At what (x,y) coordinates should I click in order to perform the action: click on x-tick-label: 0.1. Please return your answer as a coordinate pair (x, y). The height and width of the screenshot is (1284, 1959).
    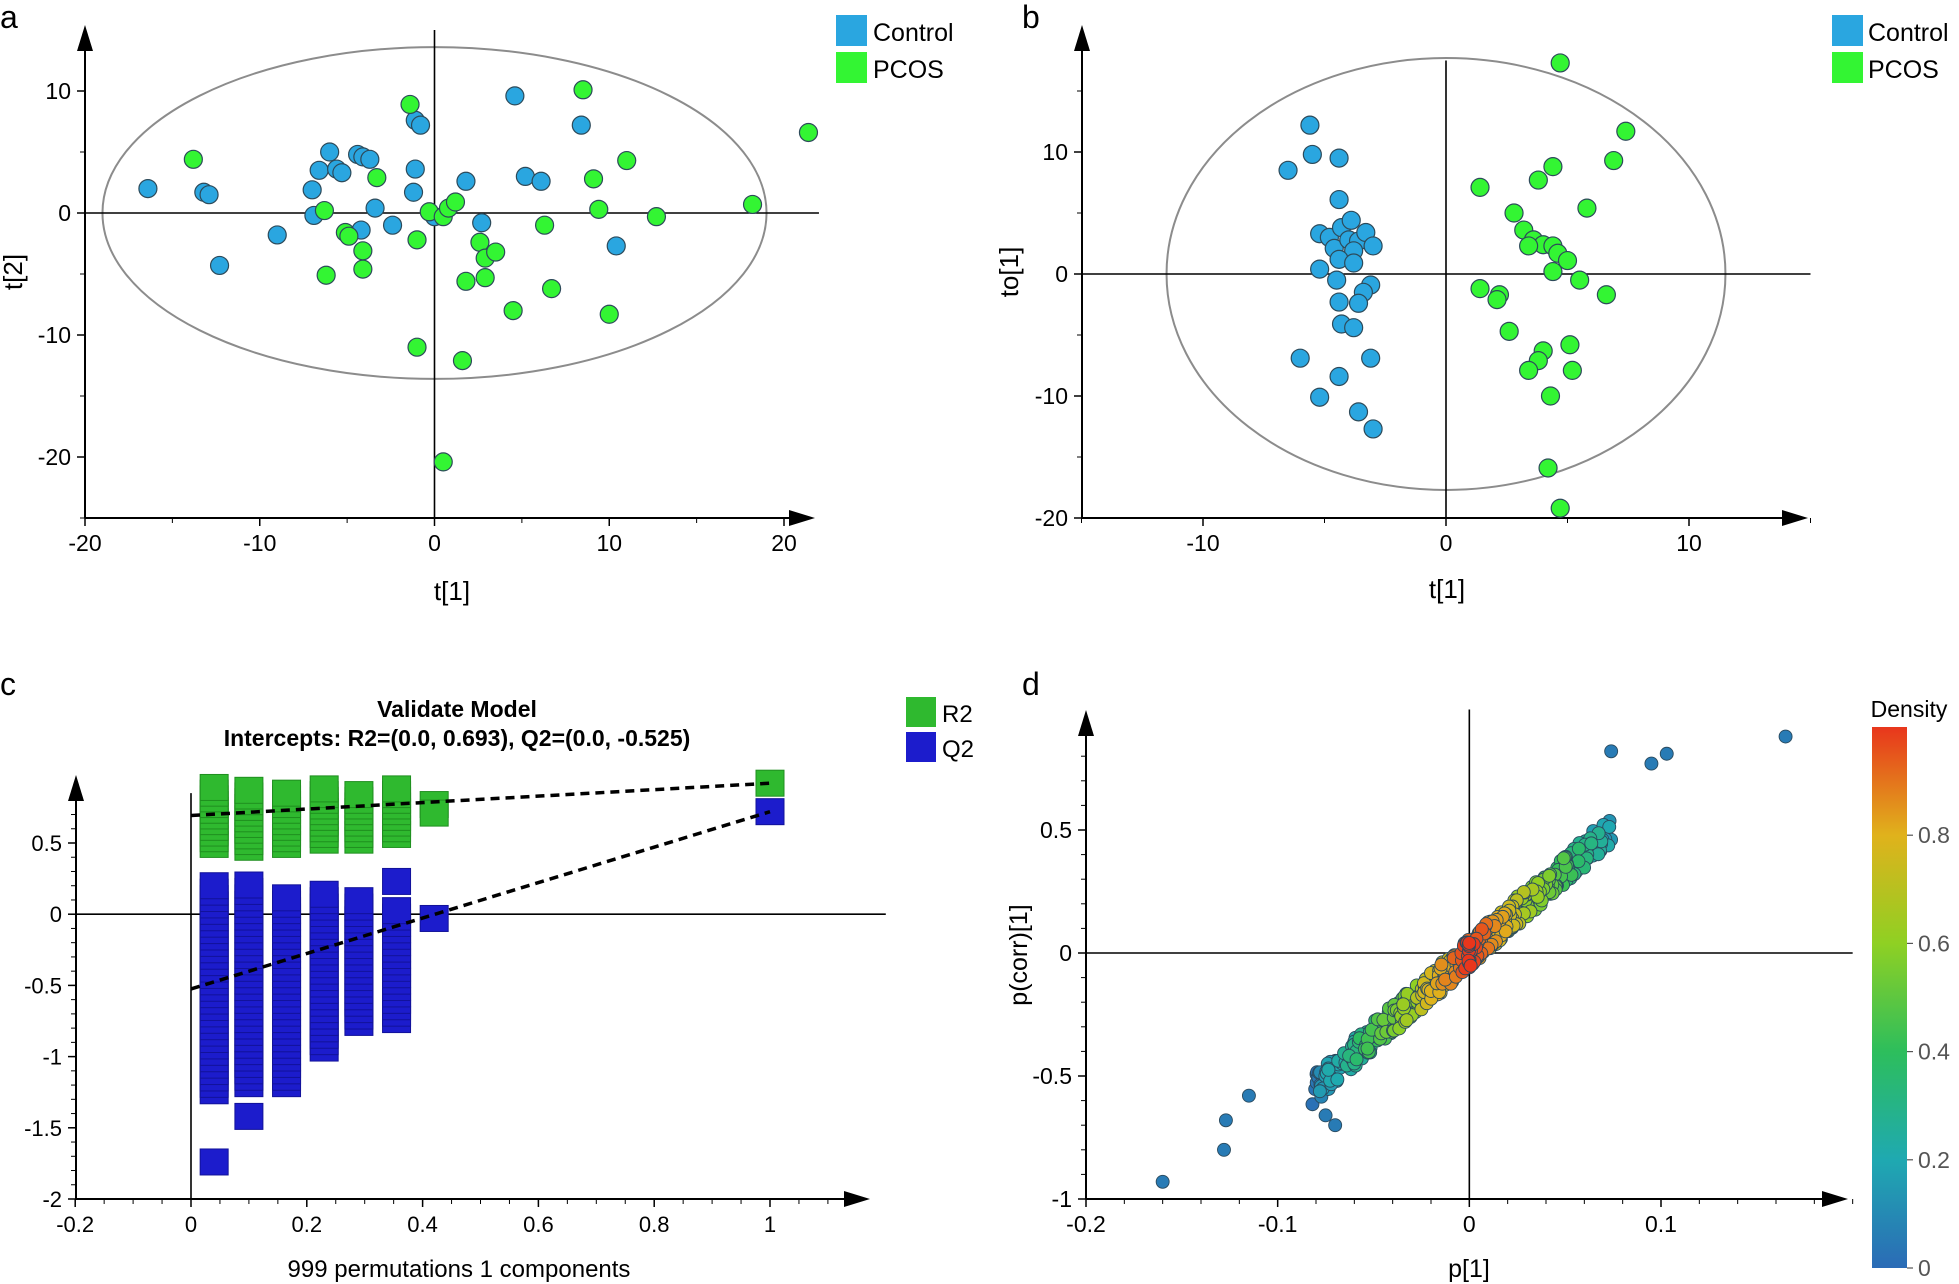
    Looking at the image, I should click on (1661, 1224).